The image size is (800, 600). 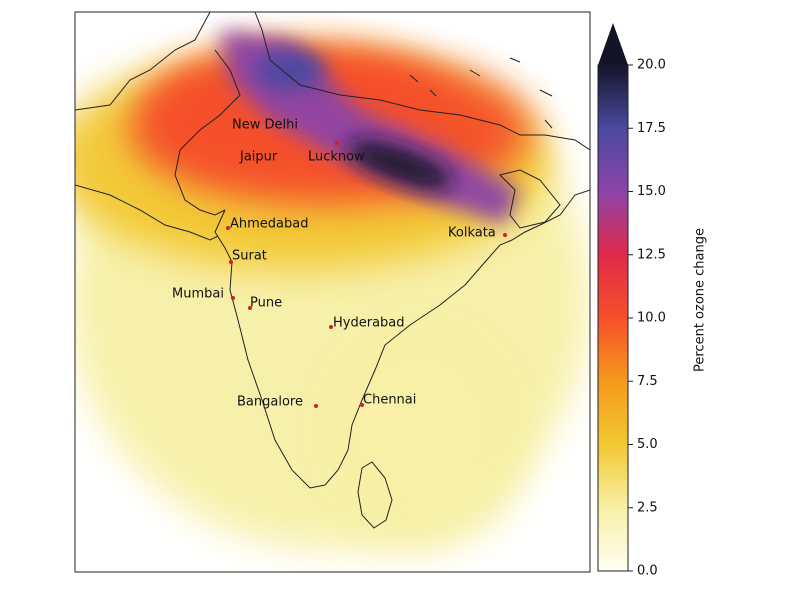 I want to click on city-label: Jaipur, so click(x=258, y=157).